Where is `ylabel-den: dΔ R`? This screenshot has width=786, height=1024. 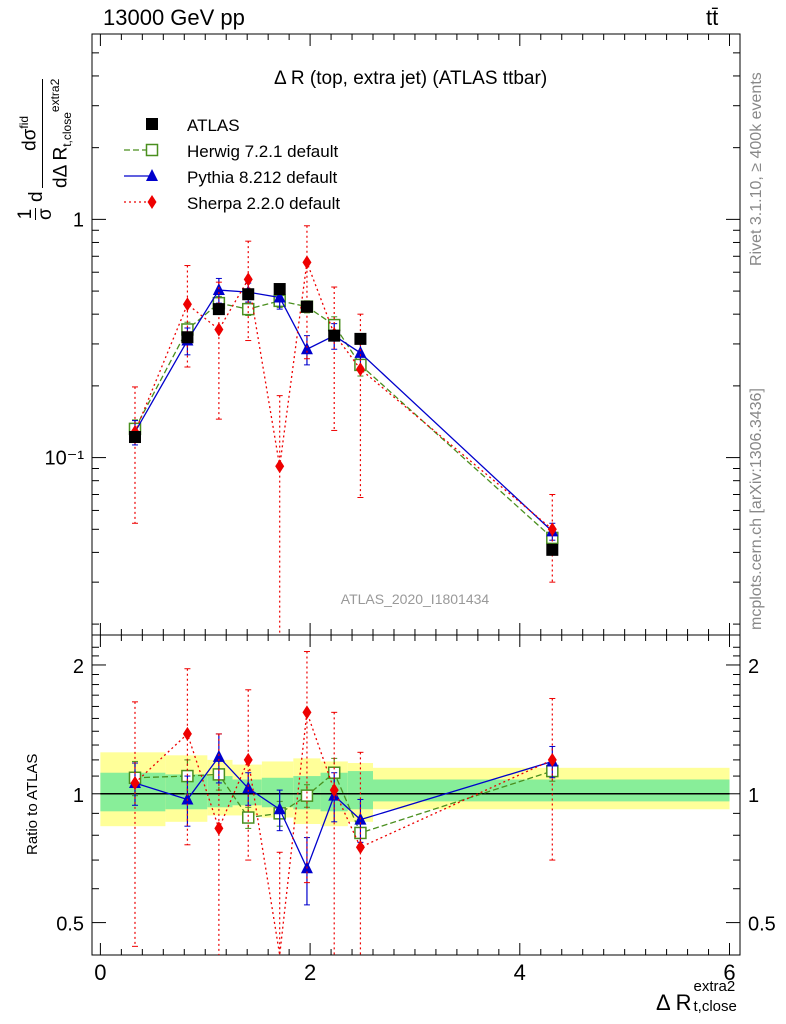
ylabel-den: dΔ R is located at coordinates (61, 167).